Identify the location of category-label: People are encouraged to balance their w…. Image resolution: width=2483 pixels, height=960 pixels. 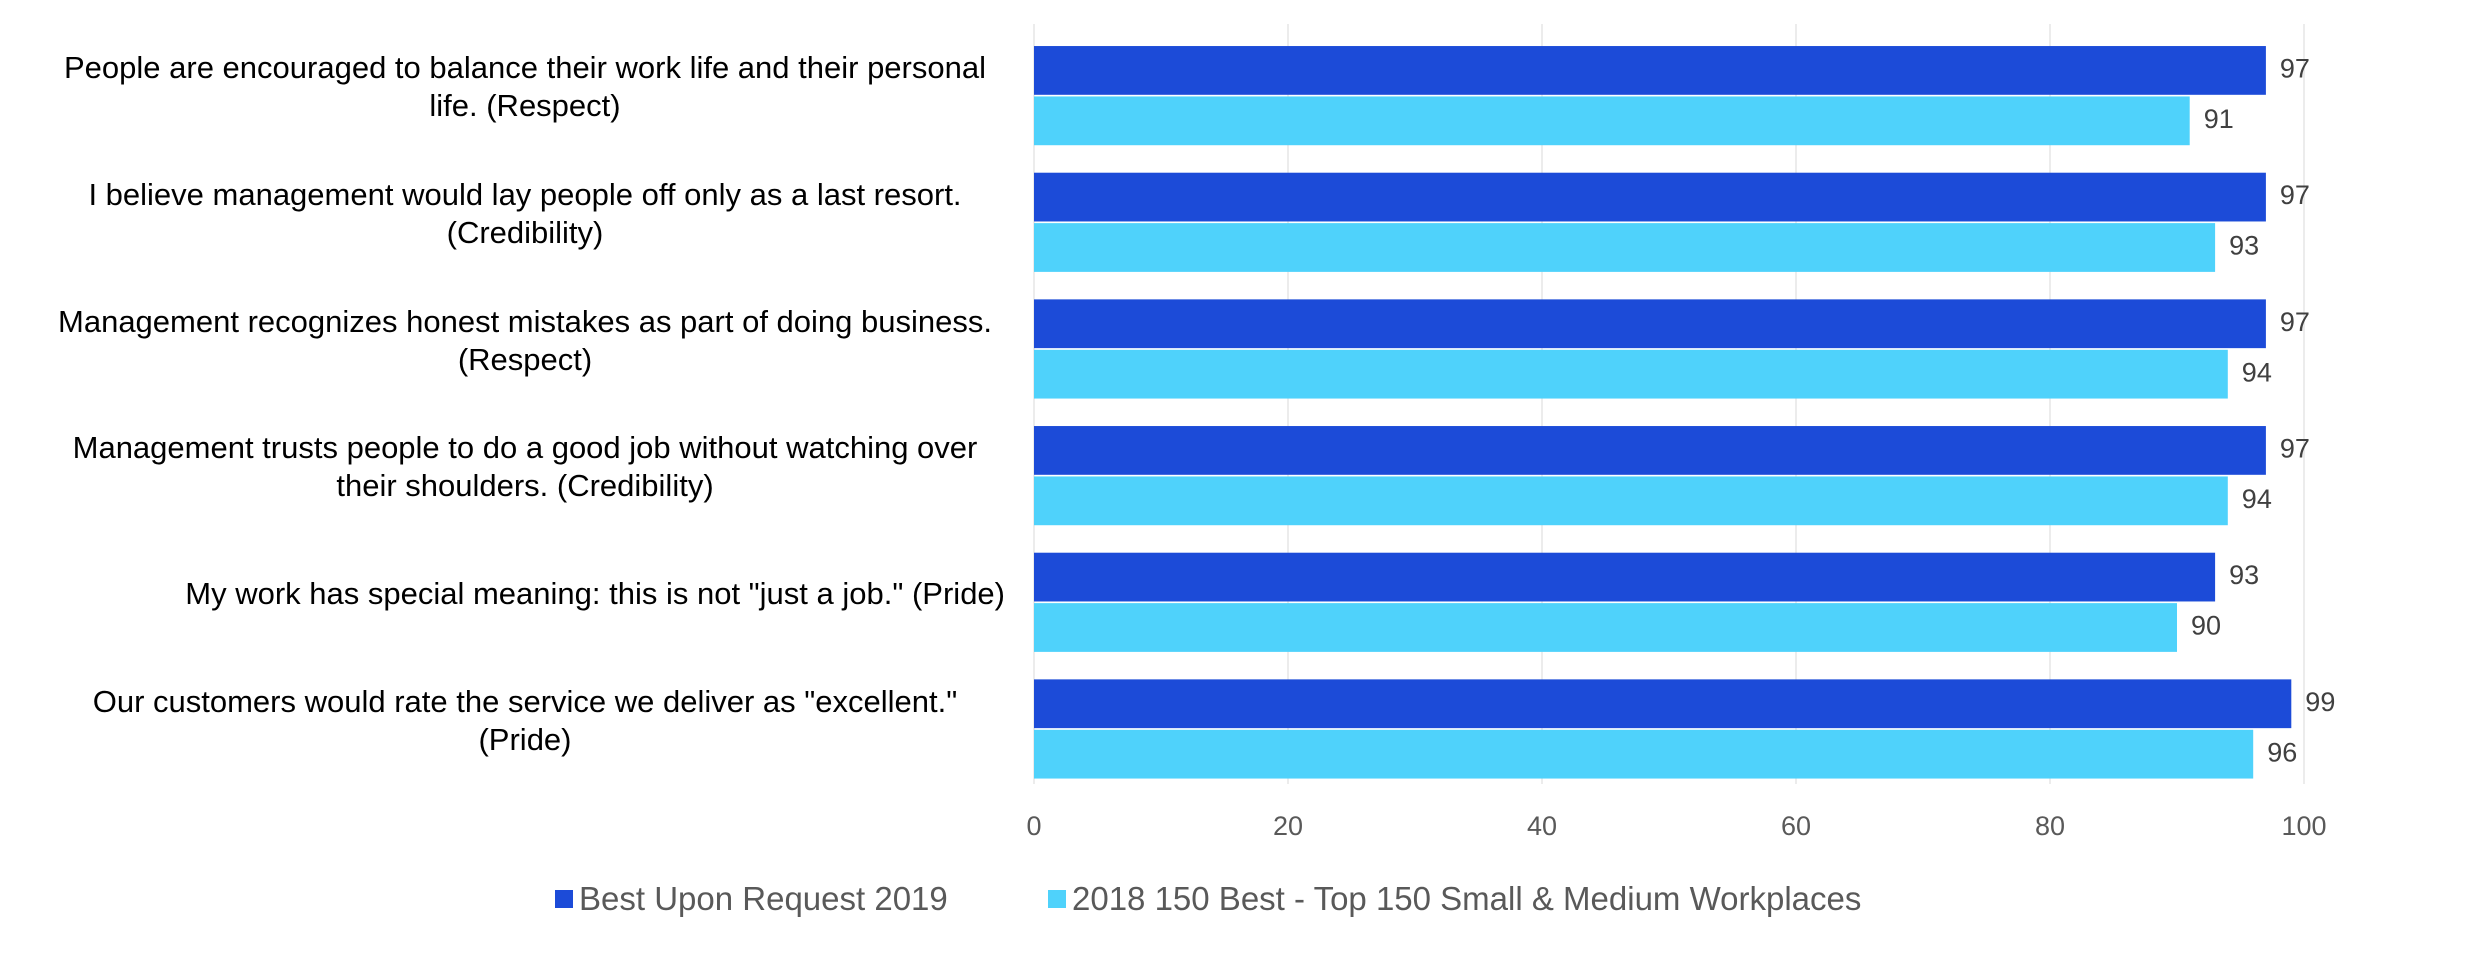
(525, 87).